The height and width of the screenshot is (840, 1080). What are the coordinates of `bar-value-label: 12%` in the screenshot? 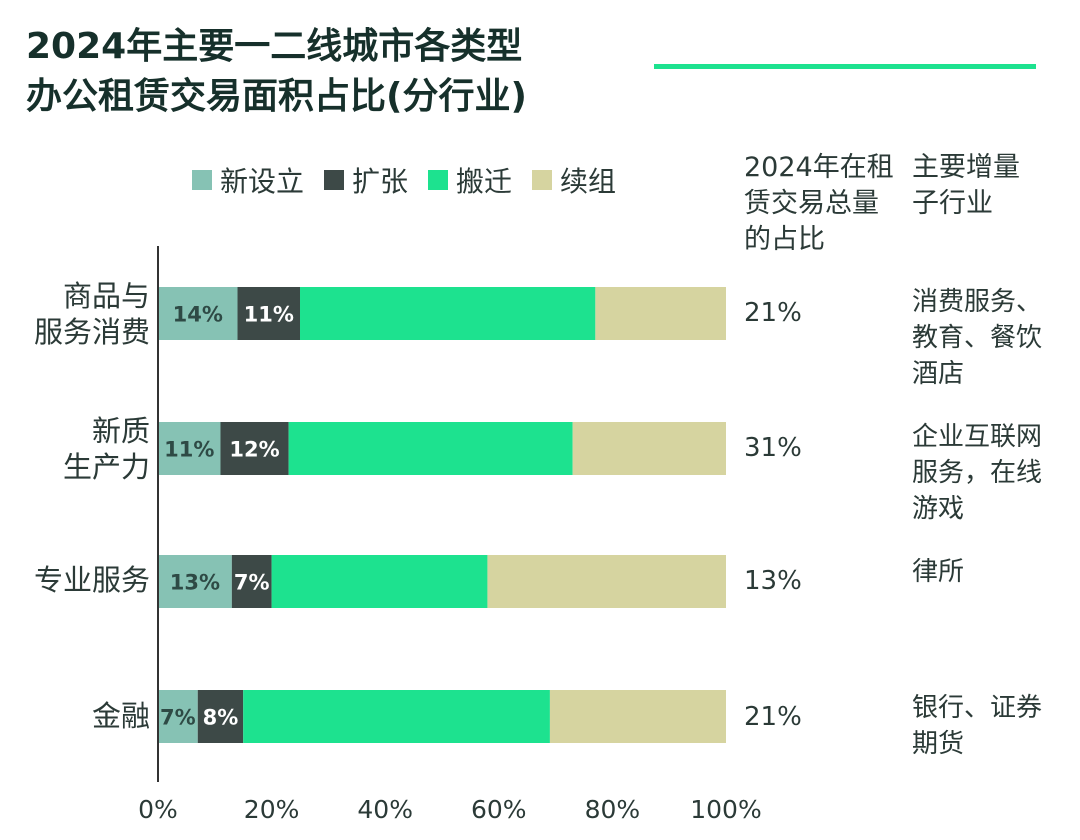 It's located at (254, 450).